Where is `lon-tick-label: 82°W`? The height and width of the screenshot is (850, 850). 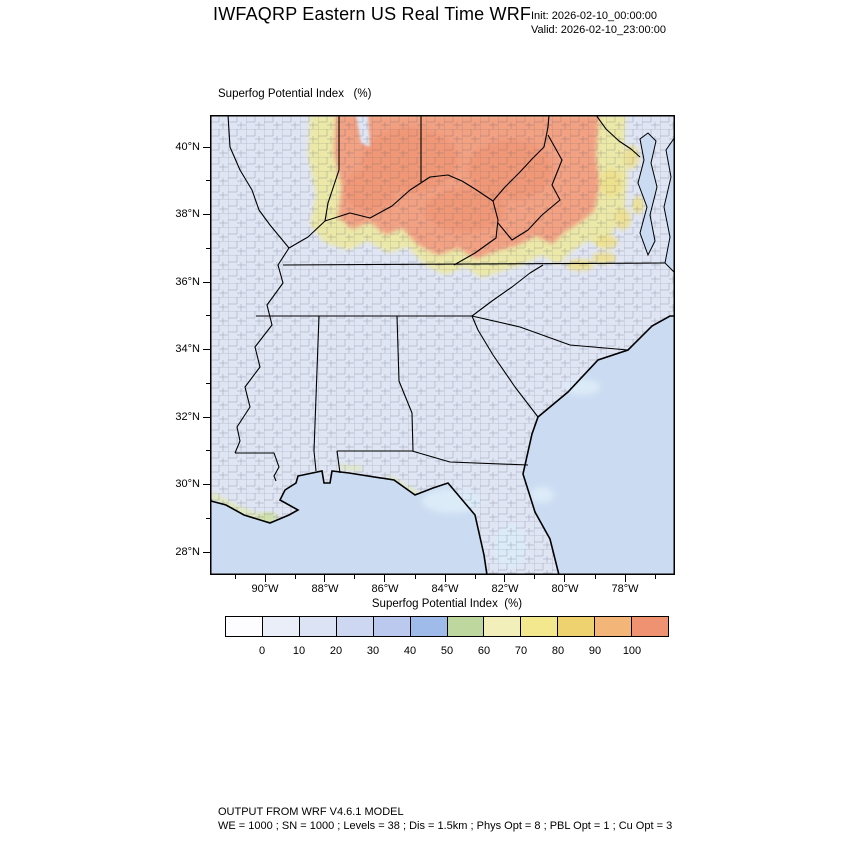
lon-tick-label: 82°W is located at coordinates (505, 589).